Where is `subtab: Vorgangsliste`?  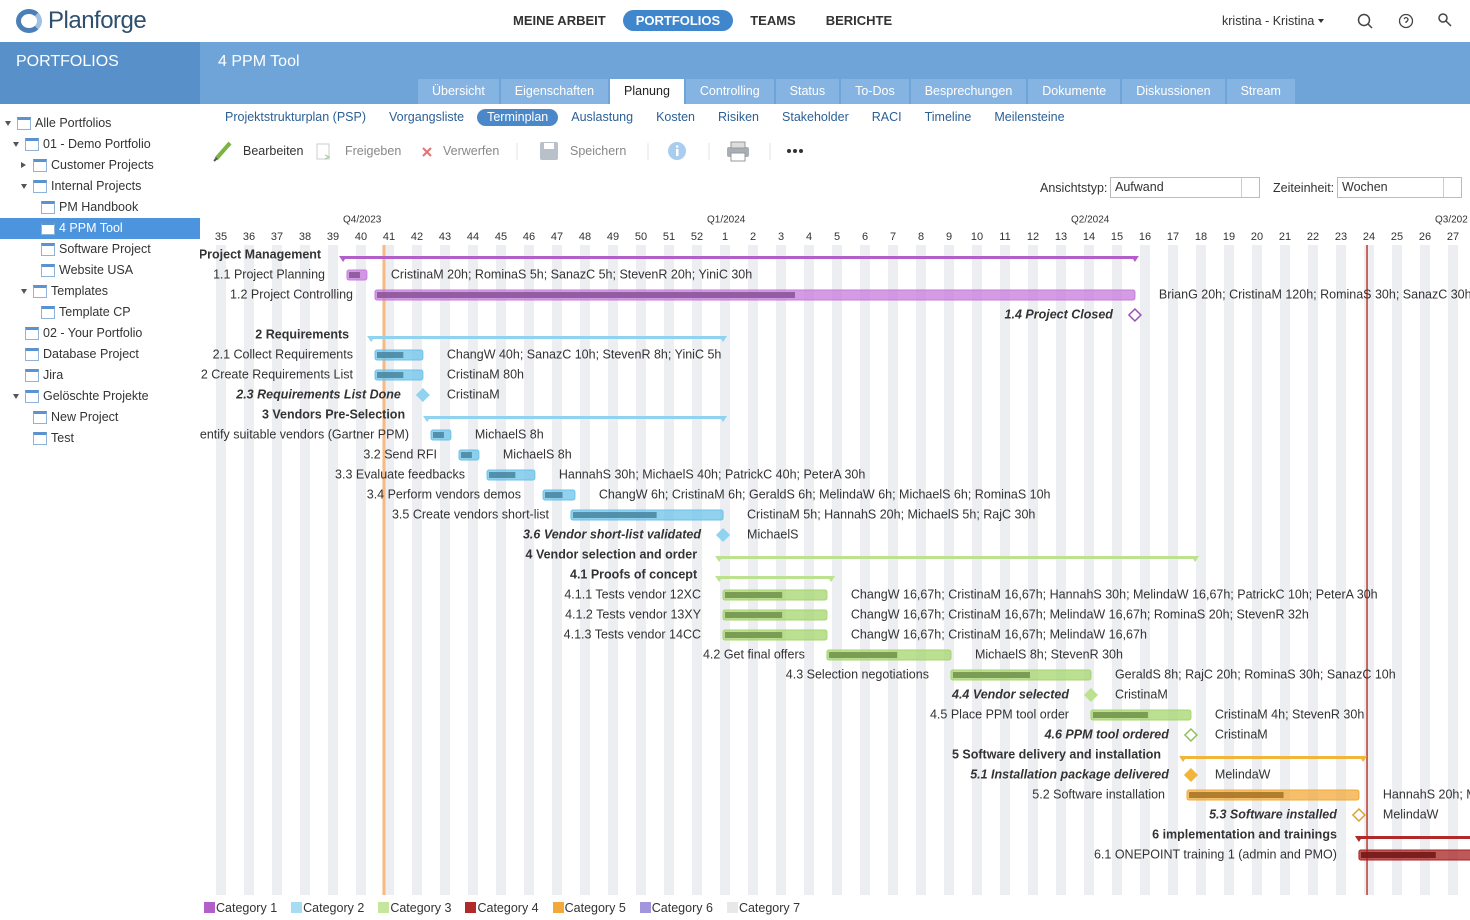 subtab: Vorgangsliste is located at coordinates (427, 117).